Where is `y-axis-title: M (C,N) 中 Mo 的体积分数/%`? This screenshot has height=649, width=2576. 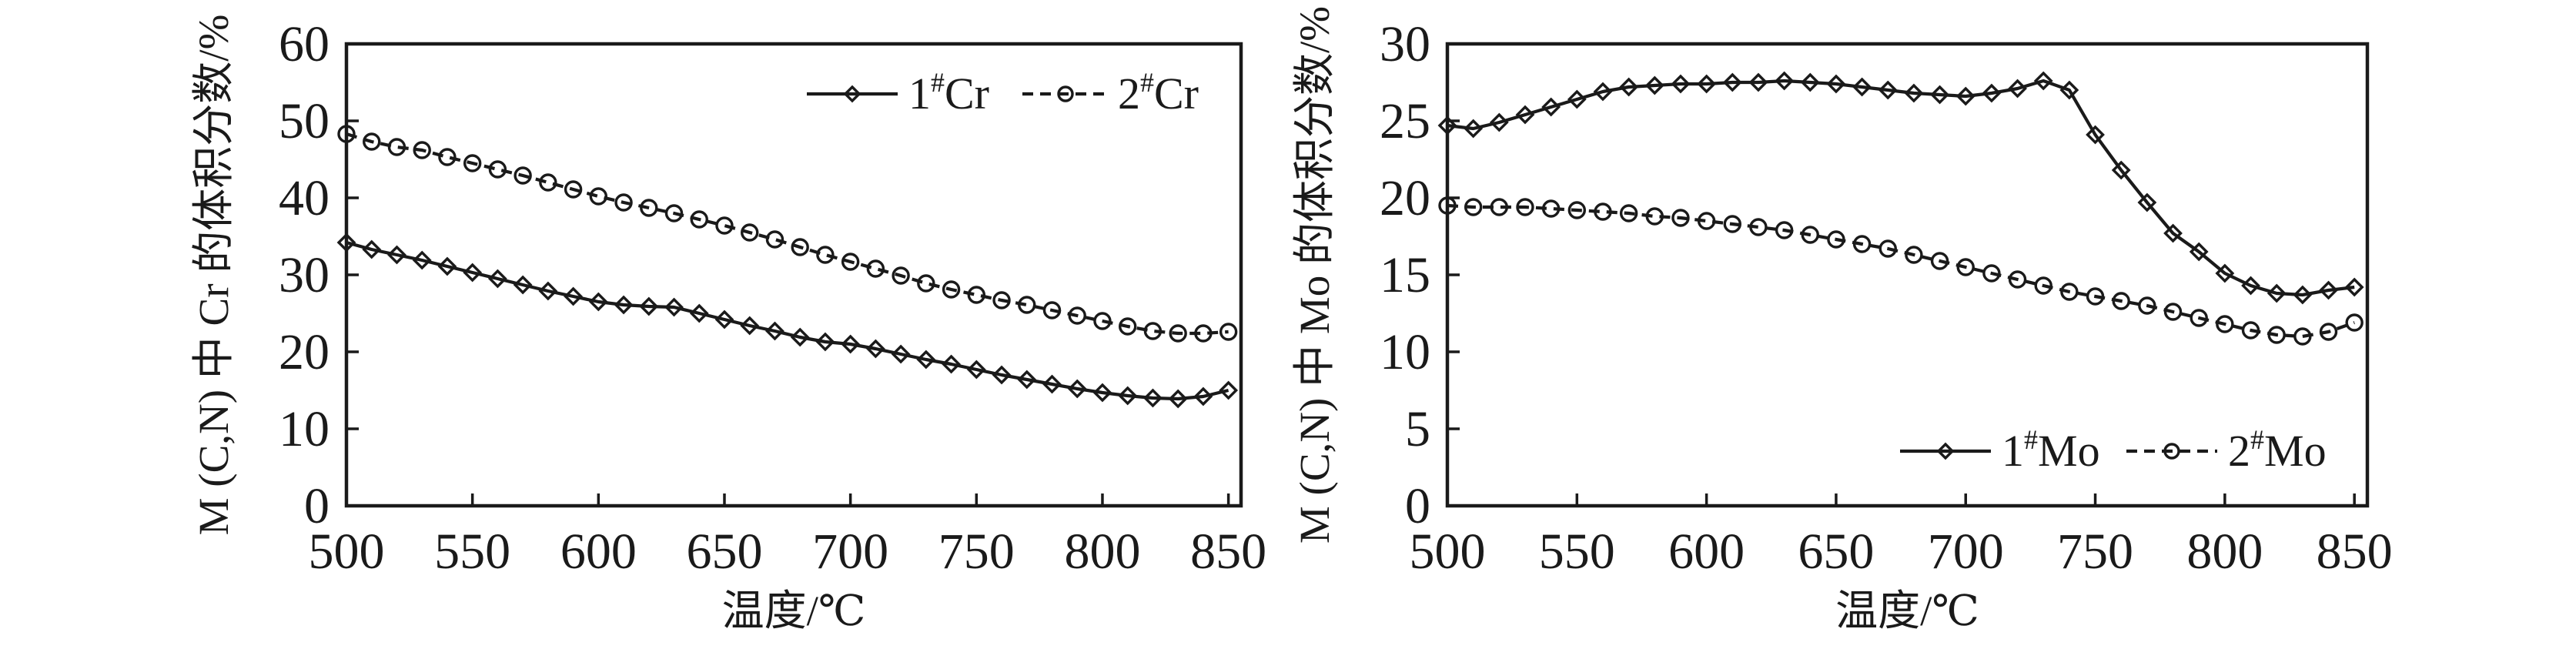 y-axis-title: M (C,N) 中 Mo 的体积分数/% is located at coordinates (1314, 275).